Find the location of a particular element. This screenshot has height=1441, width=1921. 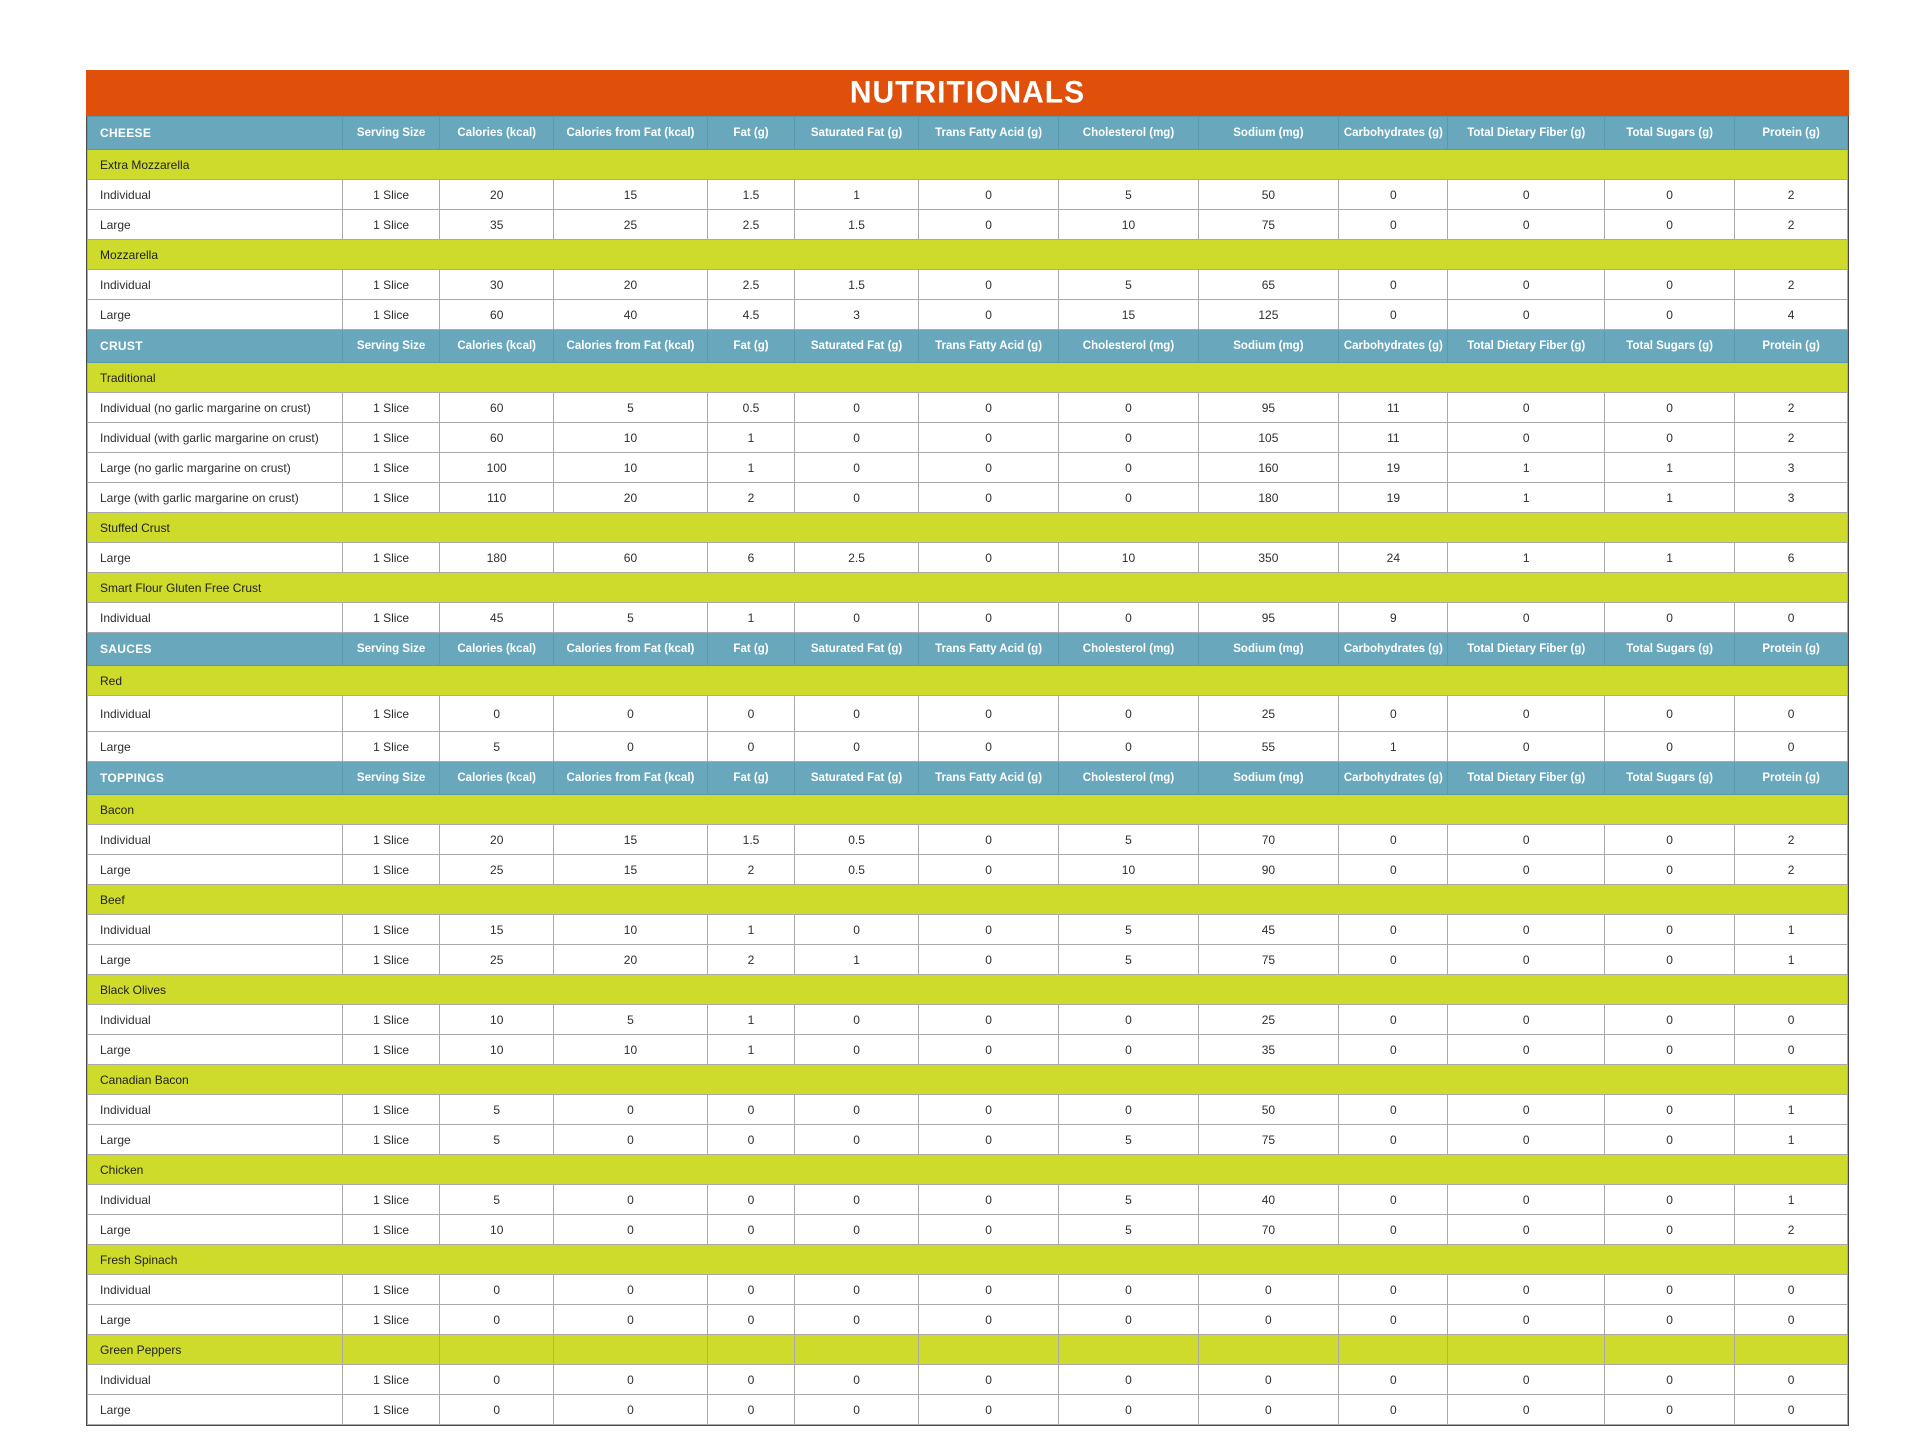

page-title: NUTRITIONALS is located at coordinates (967, 92).